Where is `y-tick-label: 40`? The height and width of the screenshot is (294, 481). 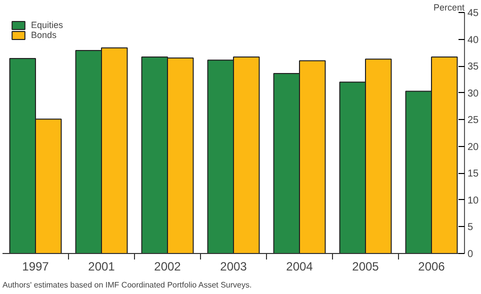
y-tick-label: 40 is located at coordinates (474, 40).